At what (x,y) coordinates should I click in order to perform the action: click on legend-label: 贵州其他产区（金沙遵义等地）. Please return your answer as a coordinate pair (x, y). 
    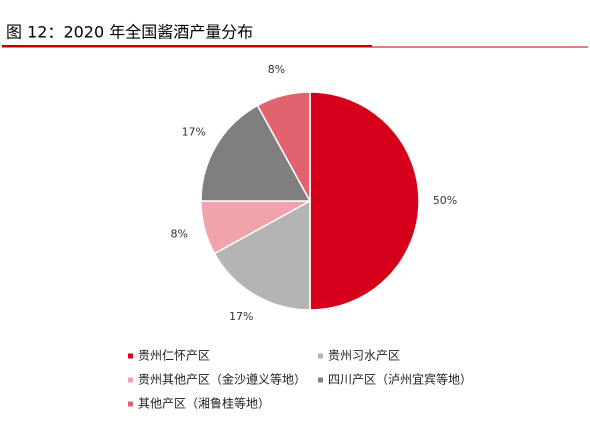
    Looking at the image, I should click on (222, 379).